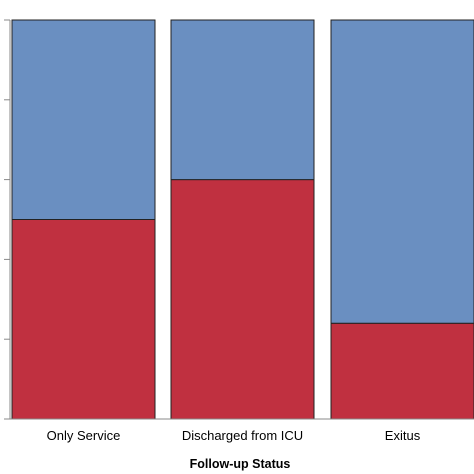  Describe the element at coordinates (403, 435) in the screenshot. I see `x-tick-label: Exitus` at that location.